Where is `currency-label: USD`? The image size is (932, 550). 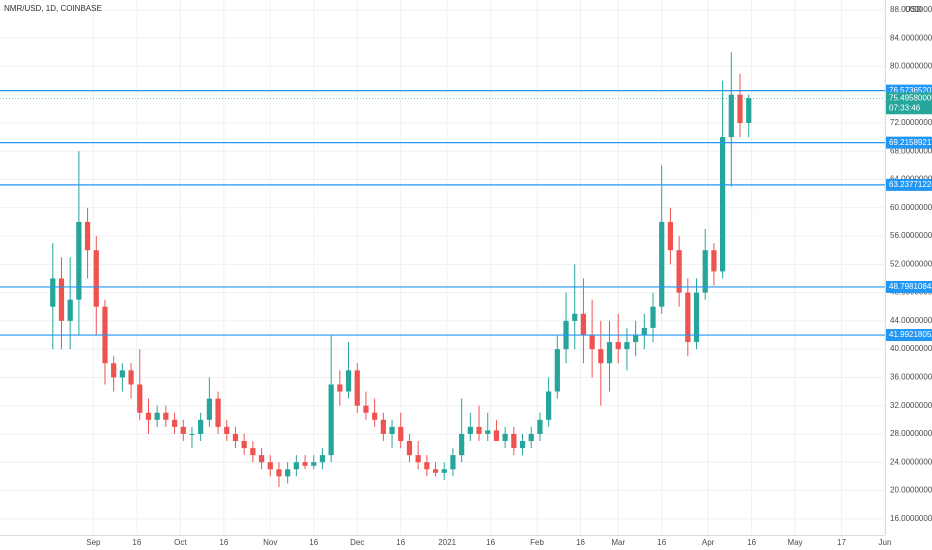
currency-label: USD is located at coordinates (913, 9).